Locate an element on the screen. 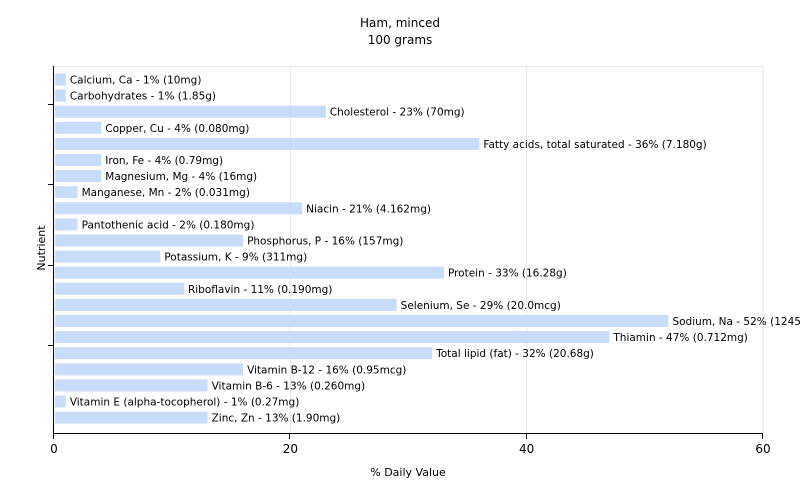  bar-label-12: Protein - 33% (16.28g) is located at coordinates (507, 274).